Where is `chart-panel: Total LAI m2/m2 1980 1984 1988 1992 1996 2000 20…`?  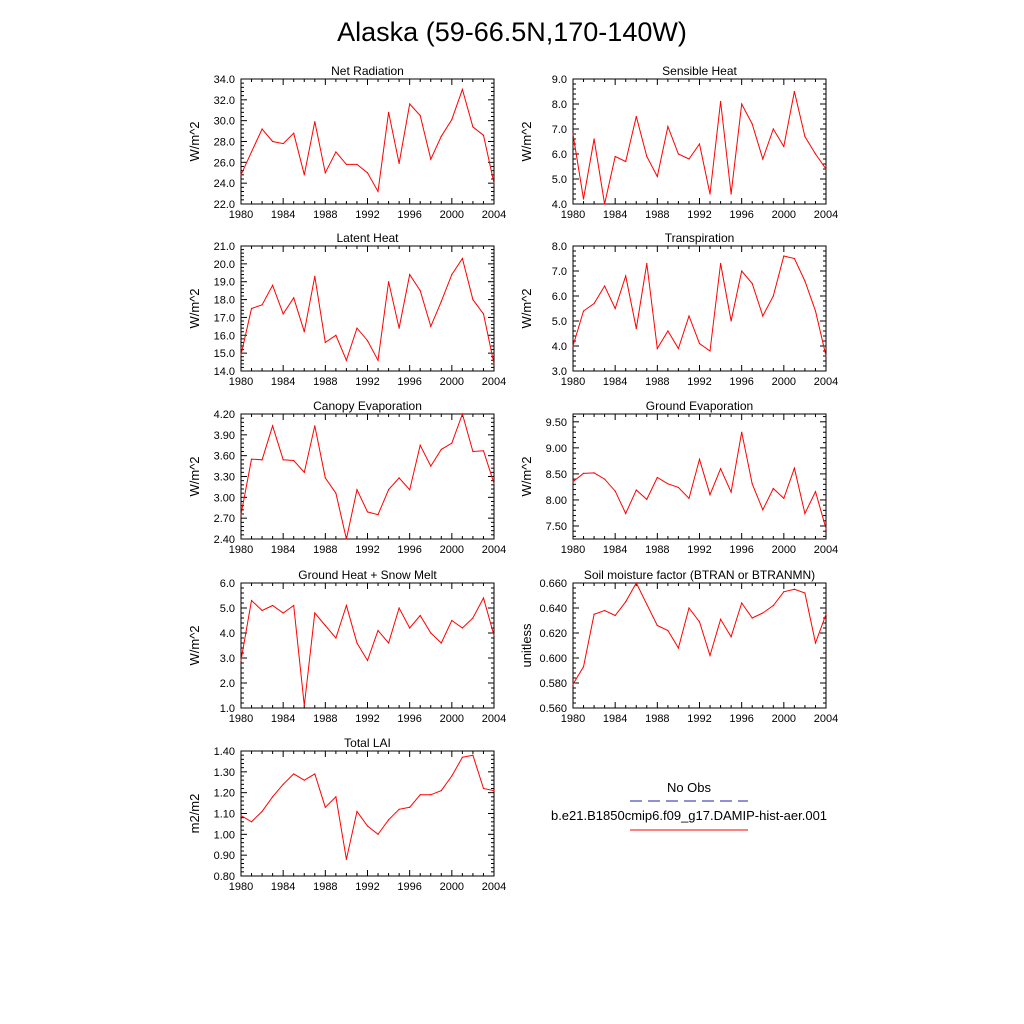
chart-panel: Total LAI m2/m2 1980 1984 1988 1992 1996 2000 20… is located at coordinates (346, 814).